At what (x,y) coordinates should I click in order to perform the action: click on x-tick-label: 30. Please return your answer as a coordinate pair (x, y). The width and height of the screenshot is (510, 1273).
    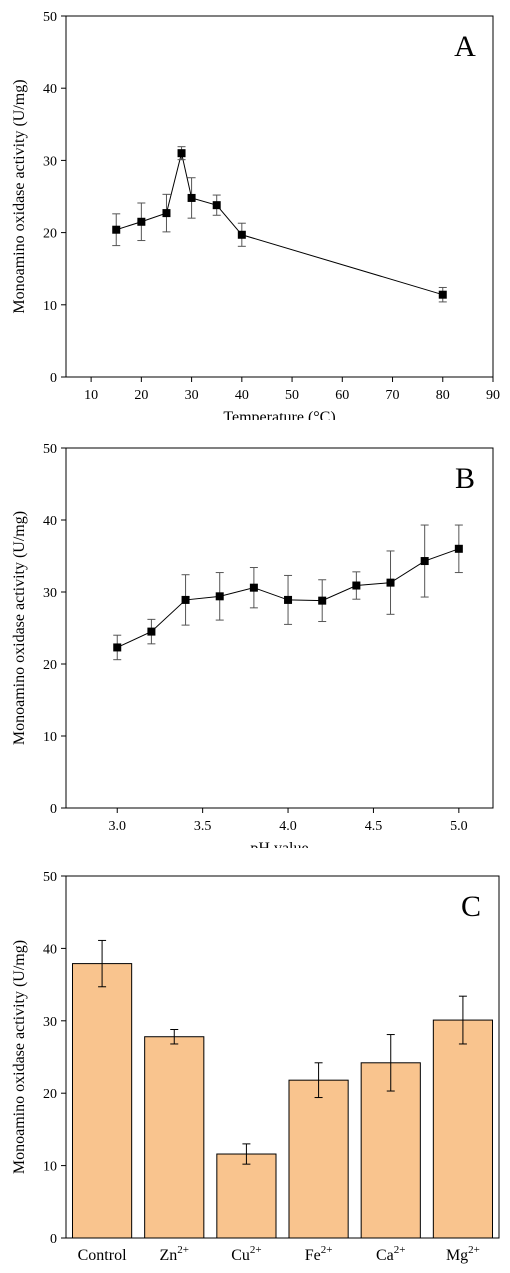
    Looking at the image, I should click on (192, 395).